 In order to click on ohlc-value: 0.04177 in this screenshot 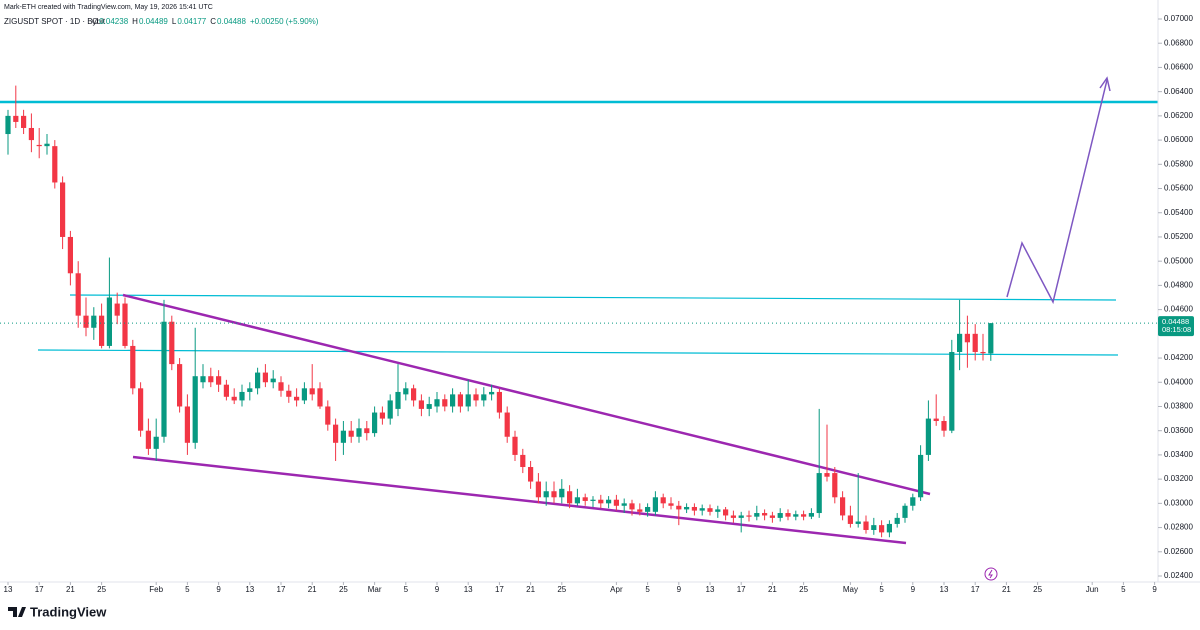, I will do `click(191, 21)`.